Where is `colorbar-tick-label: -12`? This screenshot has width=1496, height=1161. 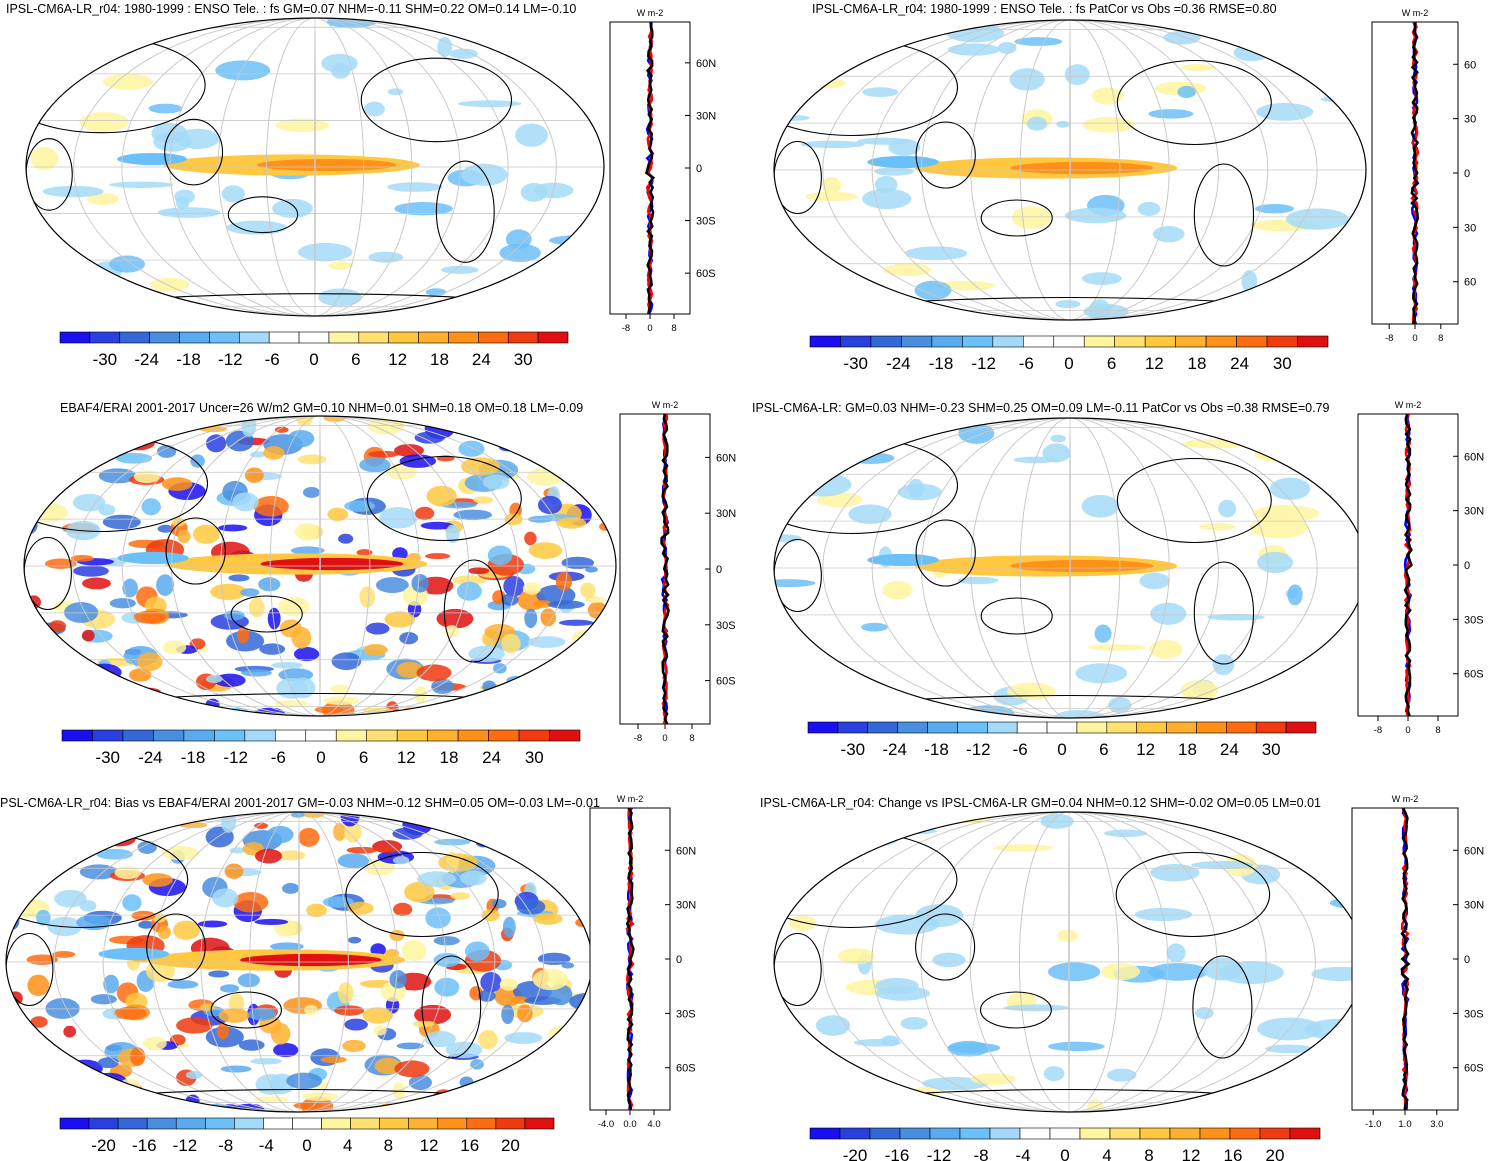 colorbar-tick-label: -12 is located at coordinates (939, 1153).